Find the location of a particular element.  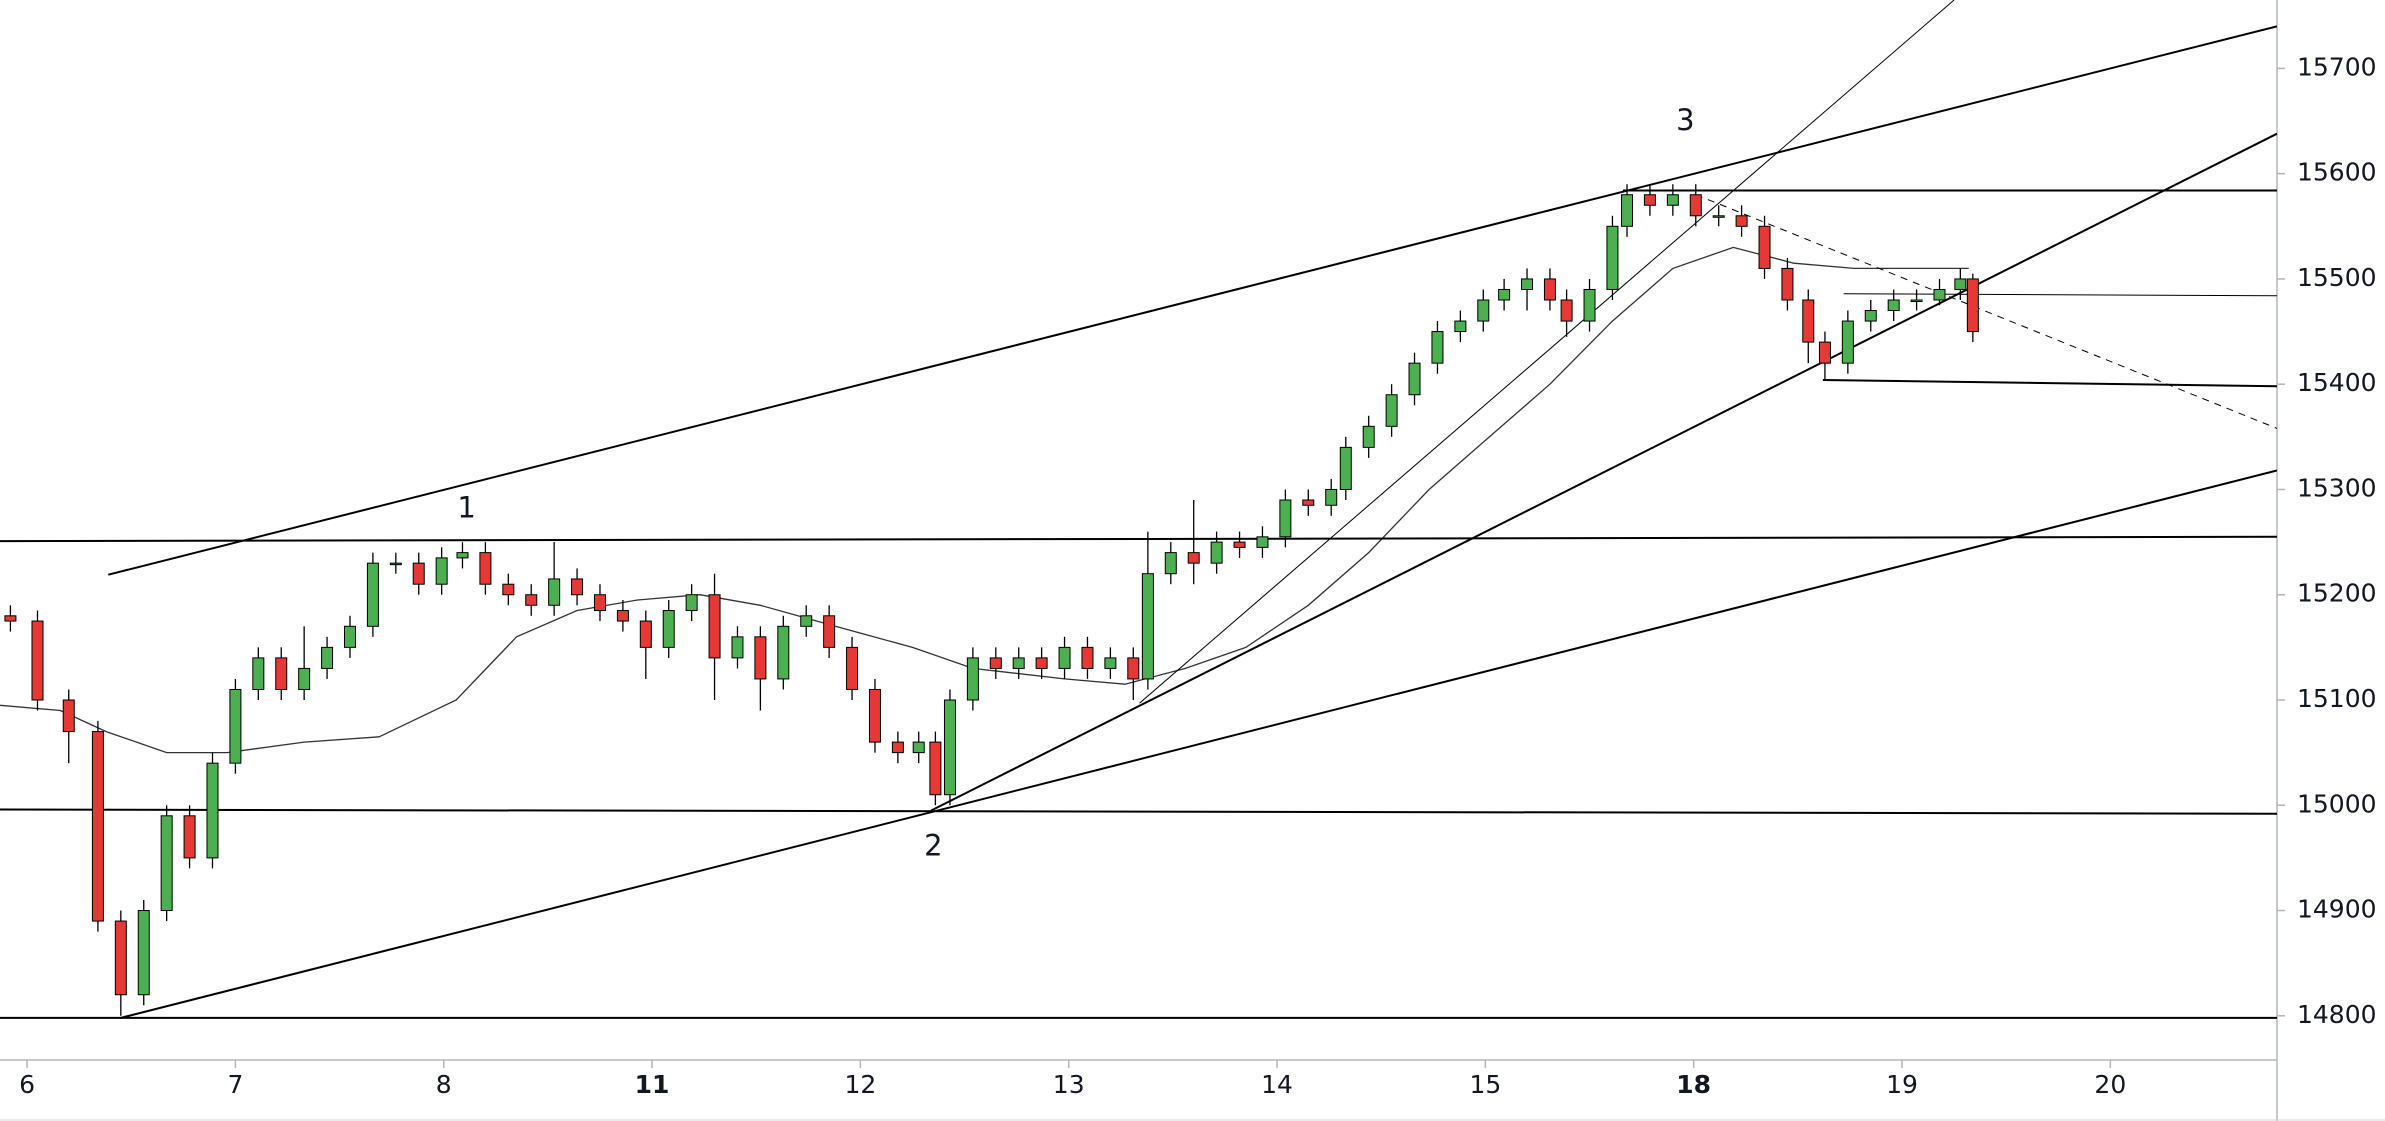

x-tick-label: 13 is located at coordinates (1069, 1084).